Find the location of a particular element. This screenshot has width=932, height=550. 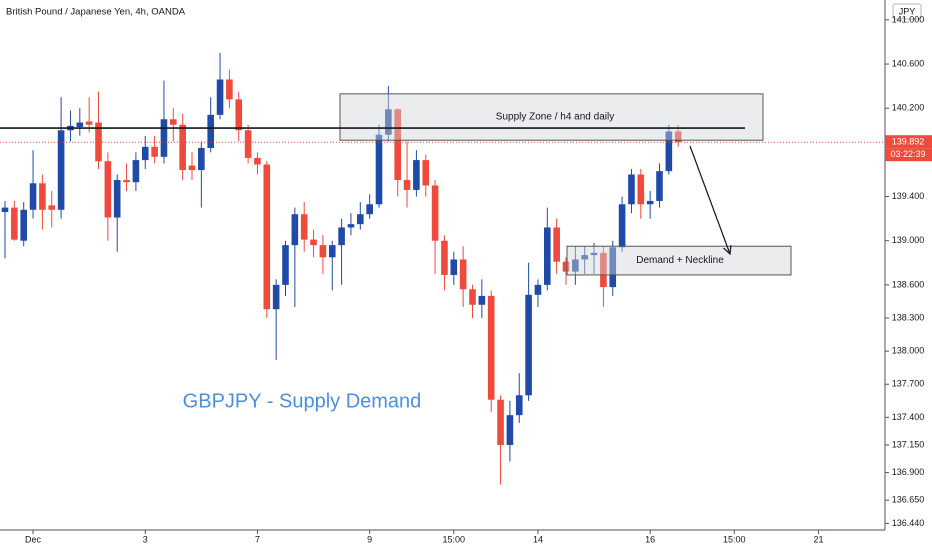

y-tick-label: 138.600 is located at coordinates (908, 284).